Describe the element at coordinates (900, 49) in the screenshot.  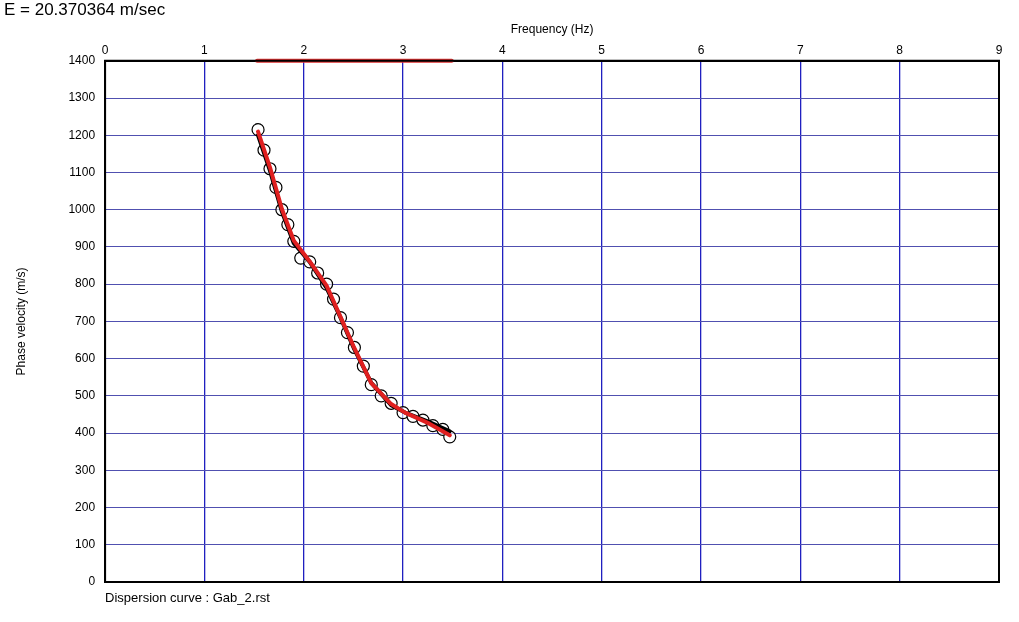
I see `x-tick-label: 8` at that location.